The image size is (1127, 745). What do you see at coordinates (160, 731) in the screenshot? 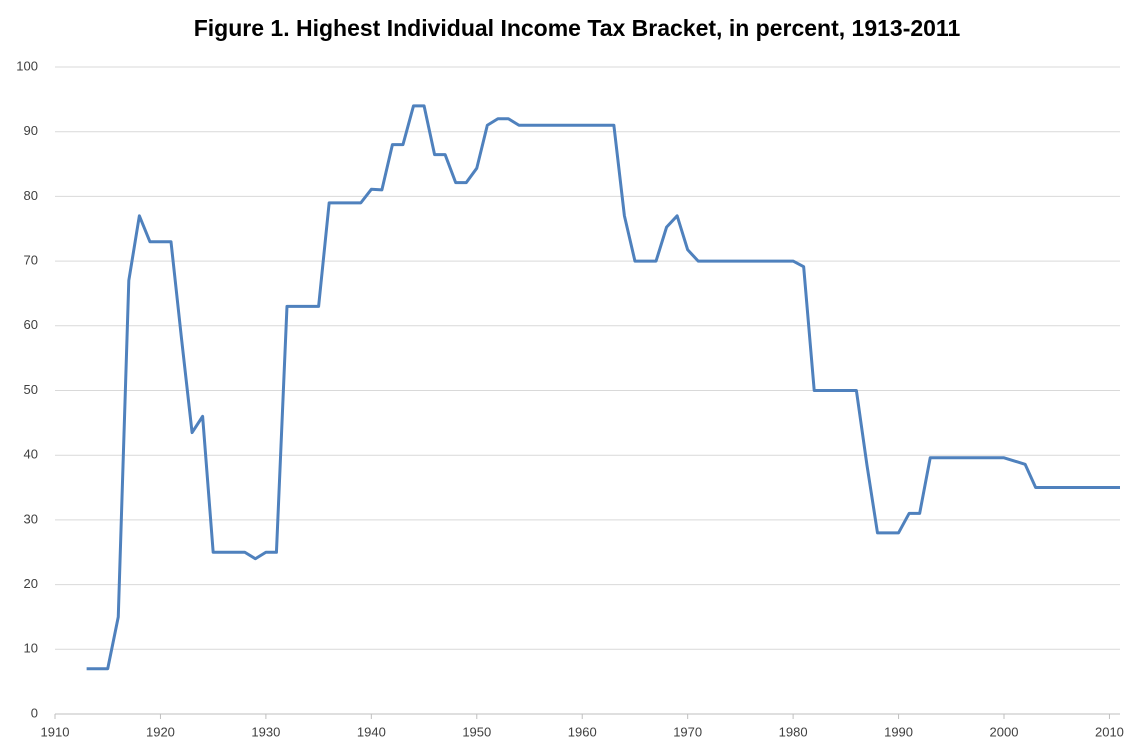
I see `x-tick-label: 1920` at bounding box center [160, 731].